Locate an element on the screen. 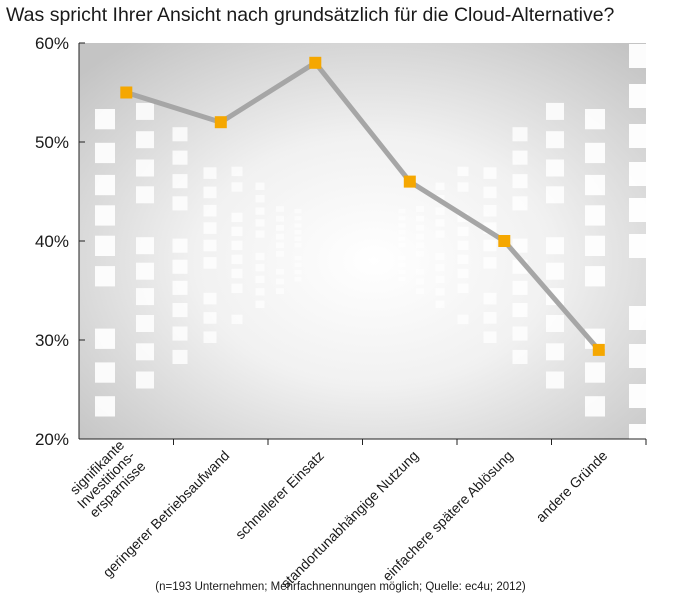  x-tick-label-line: andere Gründe is located at coordinates (571, 486).